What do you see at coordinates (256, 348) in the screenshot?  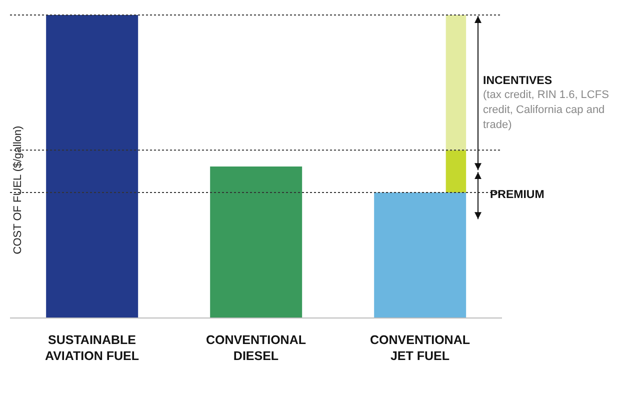 I see `x-tick-label: CONVENTIONAL DIESEL` at bounding box center [256, 348].